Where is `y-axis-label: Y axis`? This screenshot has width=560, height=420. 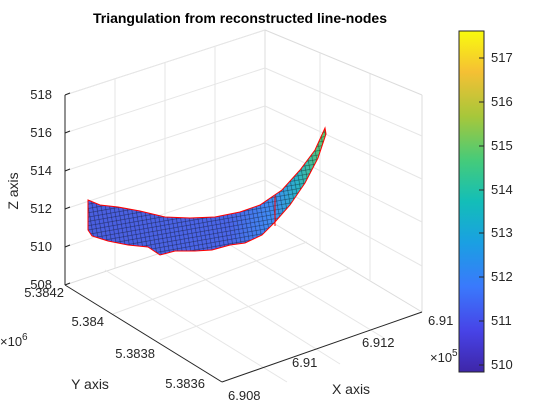 y-axis-label: Y axis is located at coordinates (90, 384).